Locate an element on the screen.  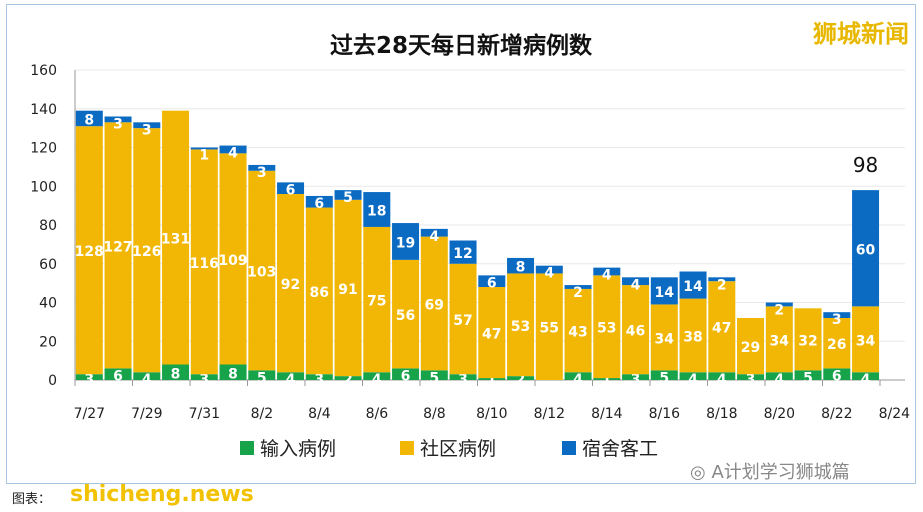
x-tick-label: 8/24 is located at coordinates (895, 414).